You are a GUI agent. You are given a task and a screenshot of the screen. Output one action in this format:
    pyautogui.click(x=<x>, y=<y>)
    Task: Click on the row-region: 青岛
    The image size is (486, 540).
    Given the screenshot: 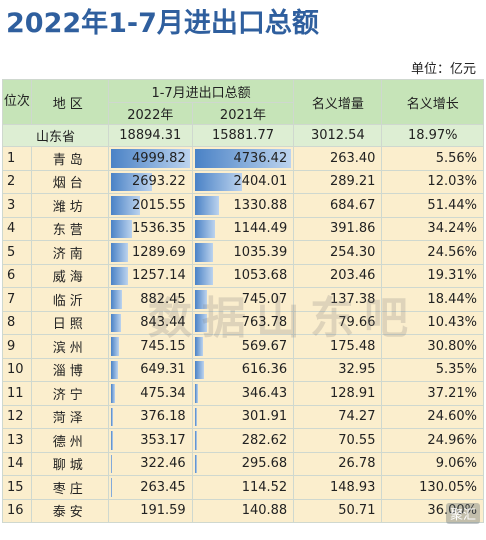 What is the action you would take?
    pyautogui.click(x=69, y=158)
    